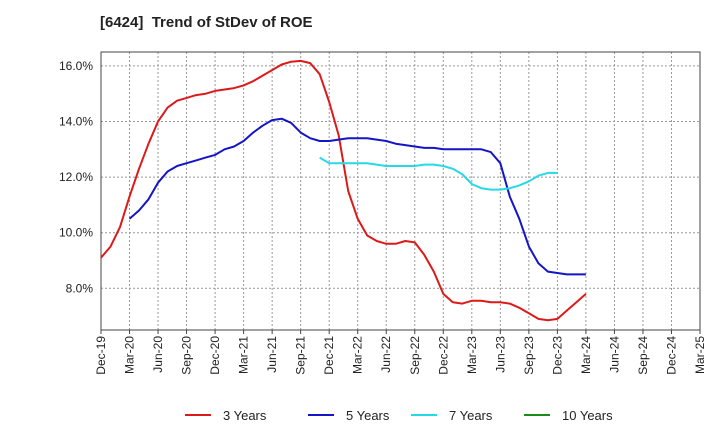  I want to click on x-tick-label: Mar-25, so click(700, 355).